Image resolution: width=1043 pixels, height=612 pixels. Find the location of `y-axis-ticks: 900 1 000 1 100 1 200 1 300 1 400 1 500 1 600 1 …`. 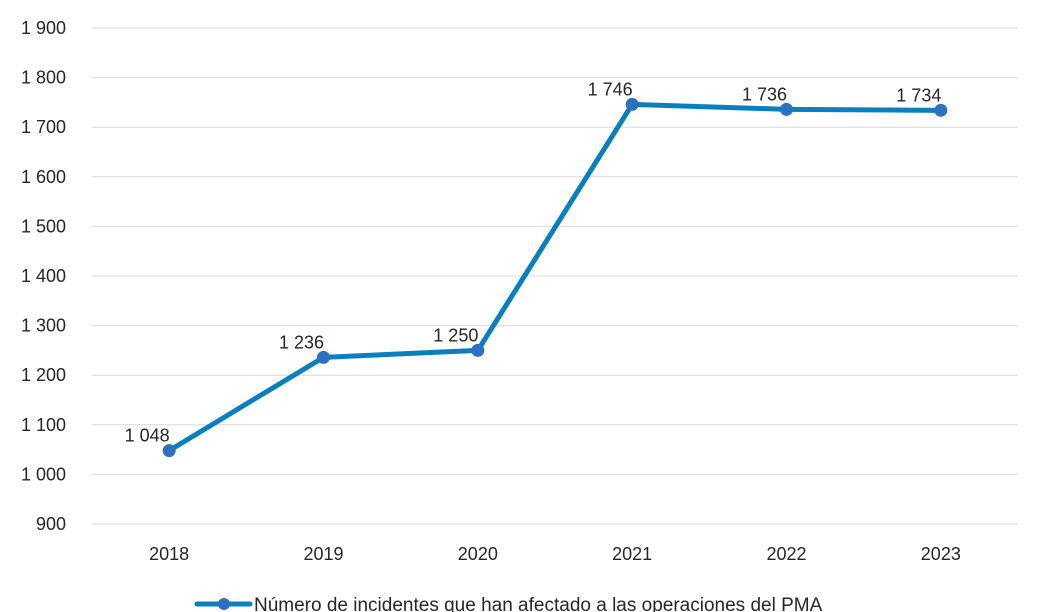

y-axis-ticks: 900 1 000 1 100 1 200 1 300 1 400 1 500 1 600 1 … is located at coordinates (43, 276).